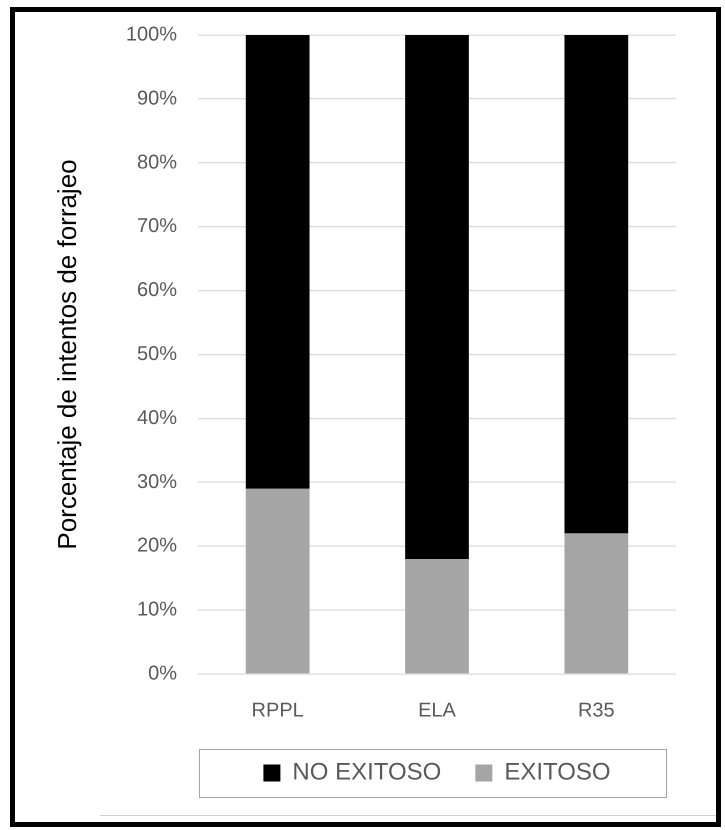 Image resolution: width=725 pixels, height=830 pixels. What do you see at coordinates (437, 711) in the screenshot?
I see `x-tick-label: ELA` at bounding box center [437, 711].